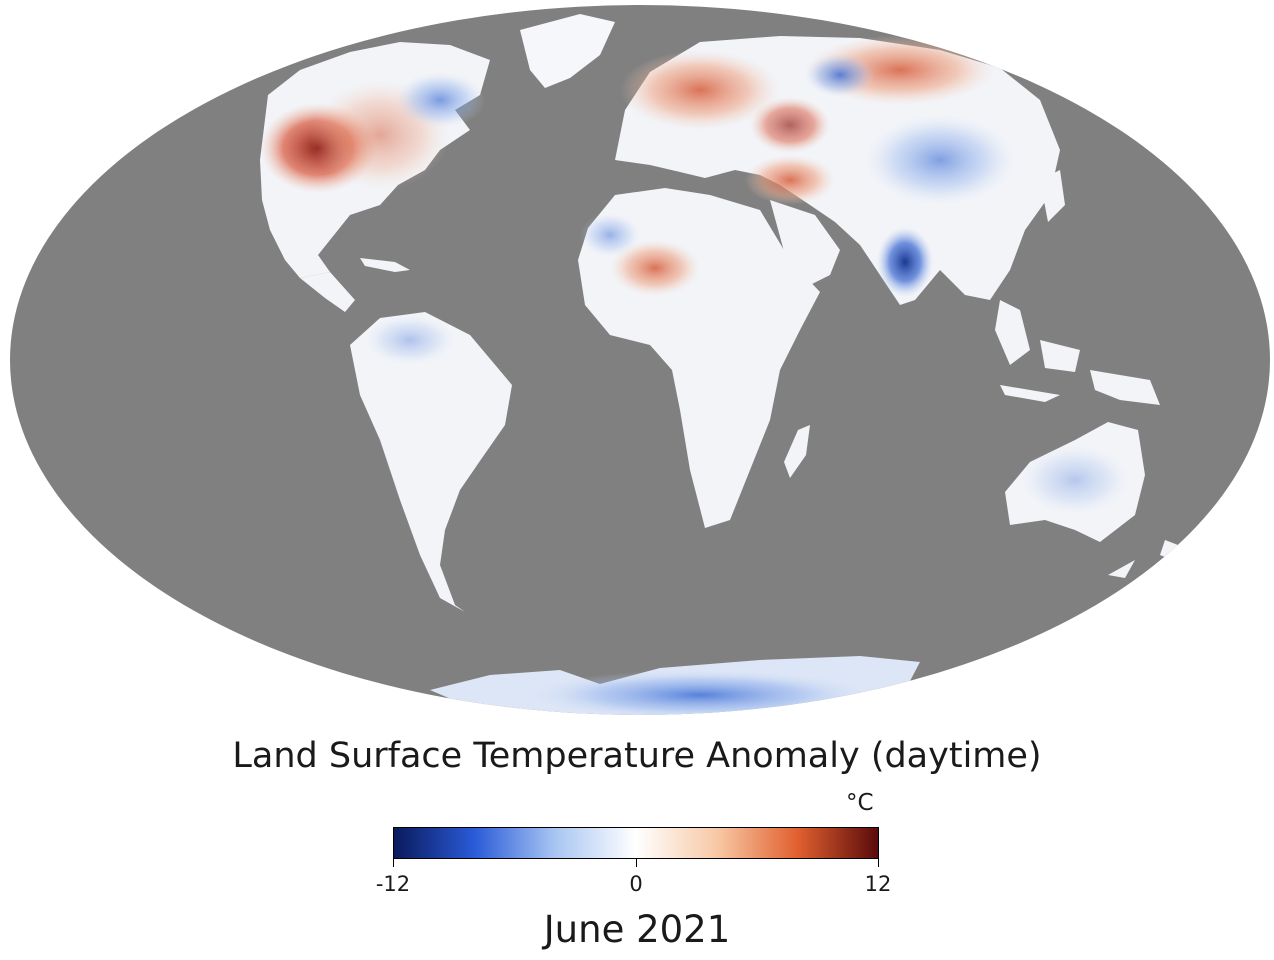 This screenshot has width=1274, height=960. I want to click on anomaly-cool-canada, so click(440, 100).